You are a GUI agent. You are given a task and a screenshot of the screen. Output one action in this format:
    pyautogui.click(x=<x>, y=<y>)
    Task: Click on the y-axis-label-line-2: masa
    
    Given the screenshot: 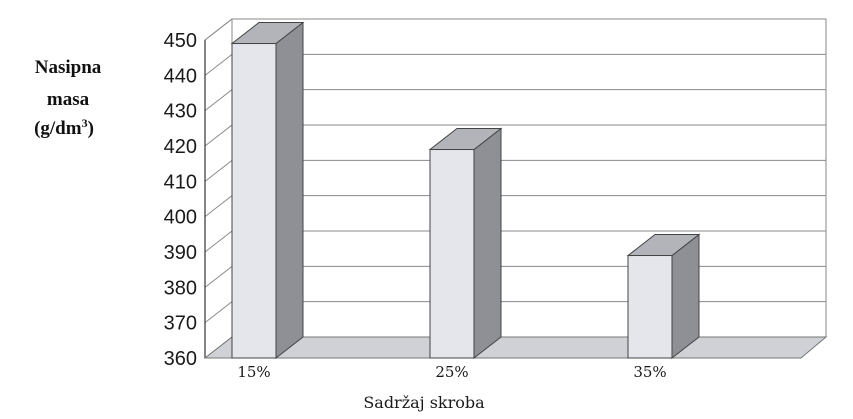 What is the action you would take?
    pyautogui.click(x=68, y=99)
    